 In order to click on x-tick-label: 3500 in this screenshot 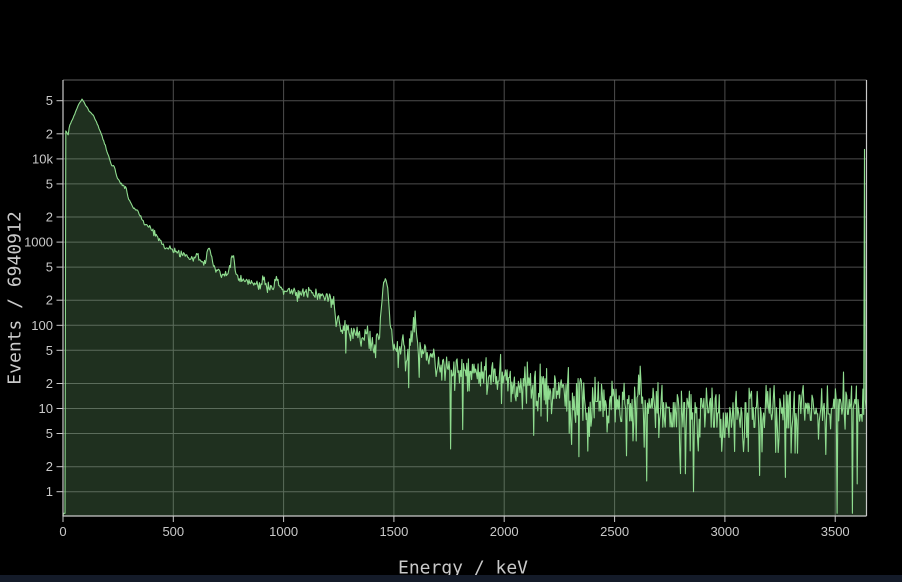, I will do `click(835, 531)`.